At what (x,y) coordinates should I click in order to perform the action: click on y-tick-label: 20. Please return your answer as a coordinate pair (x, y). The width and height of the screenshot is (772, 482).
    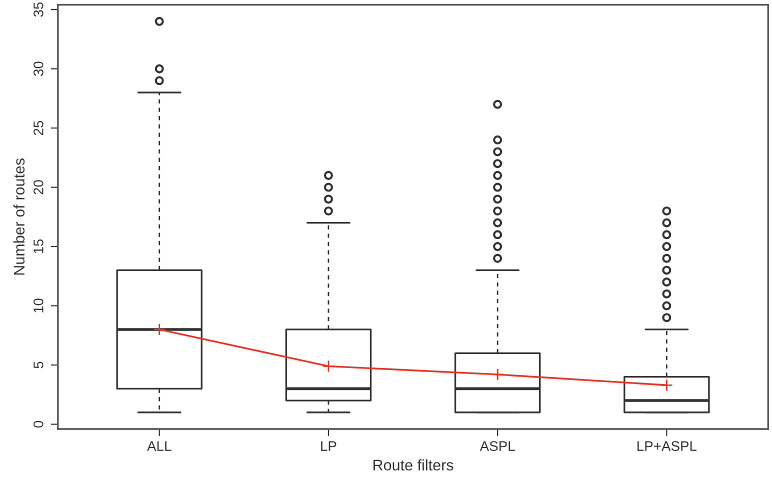
    Looking at the image, I should click on (39, 187).